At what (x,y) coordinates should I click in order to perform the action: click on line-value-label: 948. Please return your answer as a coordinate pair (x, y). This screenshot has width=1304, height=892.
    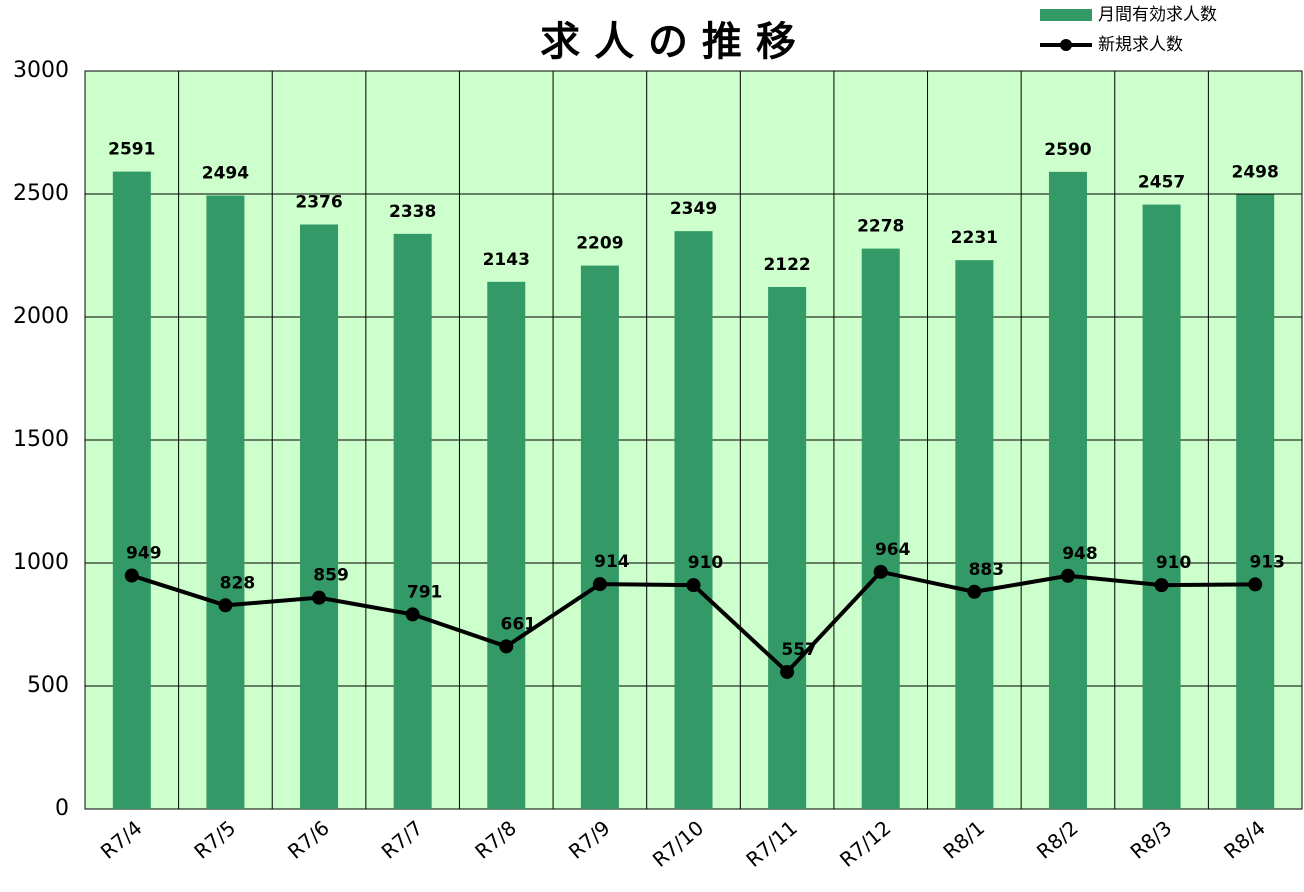
    Looking at the image, I should click on (1080, 554).